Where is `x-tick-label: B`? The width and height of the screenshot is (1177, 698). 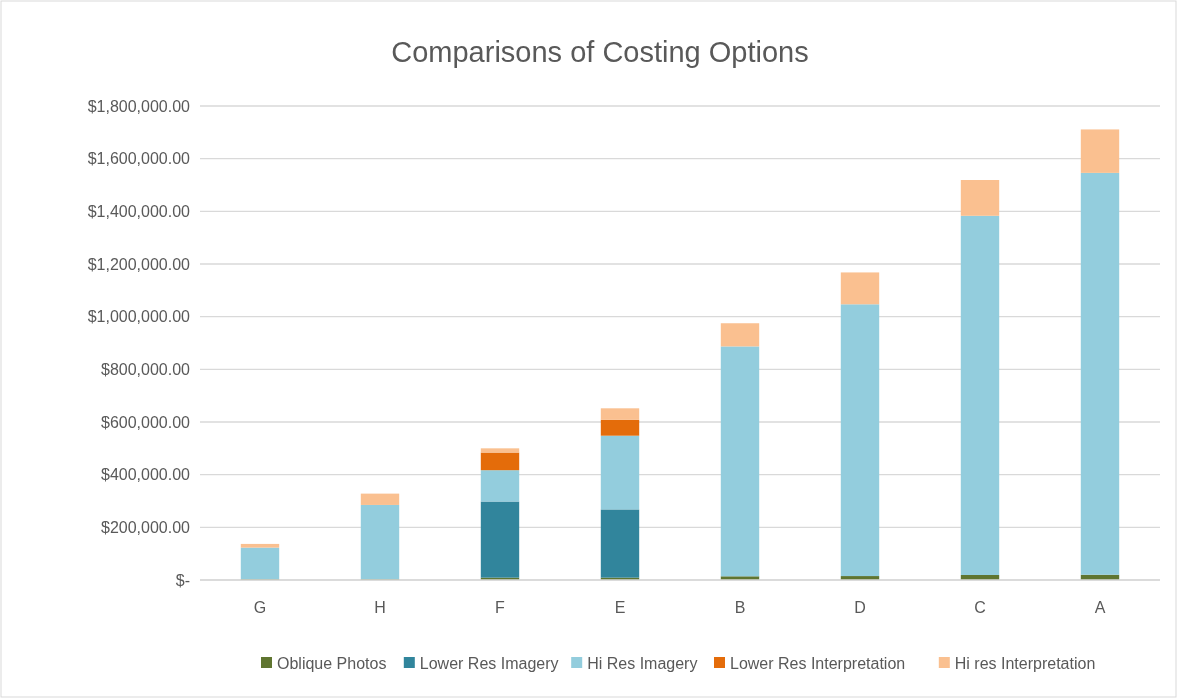
x-tick-label: B is located at coordinates (740, 607).